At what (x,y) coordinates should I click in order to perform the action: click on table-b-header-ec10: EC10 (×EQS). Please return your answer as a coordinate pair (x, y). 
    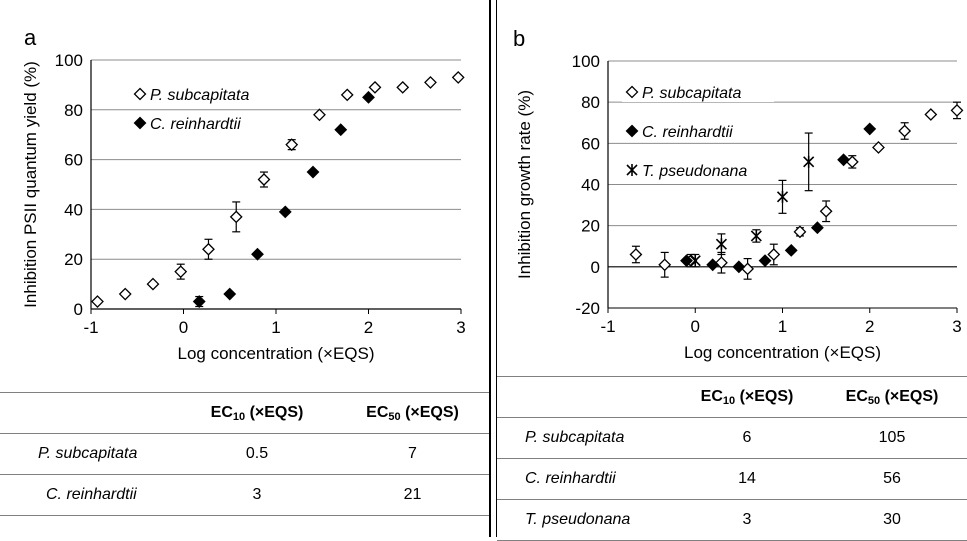
    Looking at the image, I should click on (747, 397).